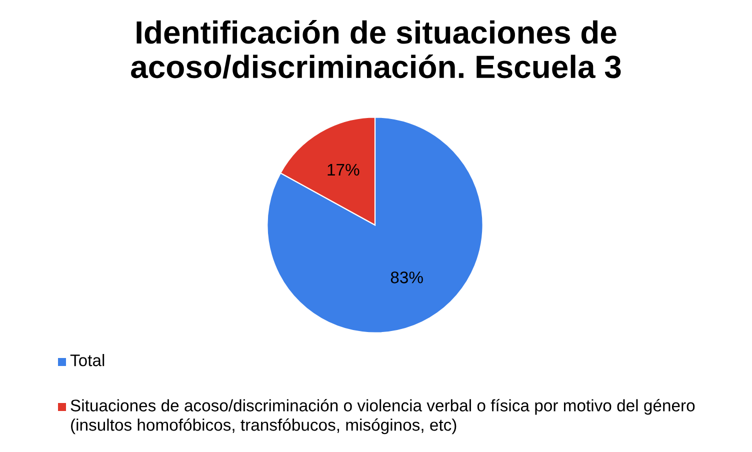  What do you see at coordinates (344, 170) in the screenshot?
I see `data-label: 17%` at bounding box center [344, 170].